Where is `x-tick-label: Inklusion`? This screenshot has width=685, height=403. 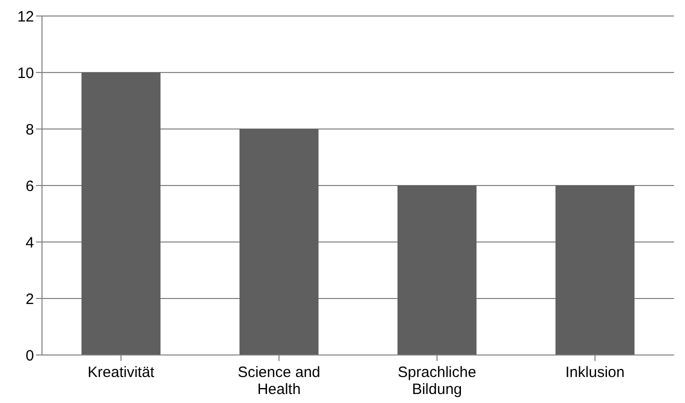
x-tick-label: Inklusion is located at coordinates (595, 372).